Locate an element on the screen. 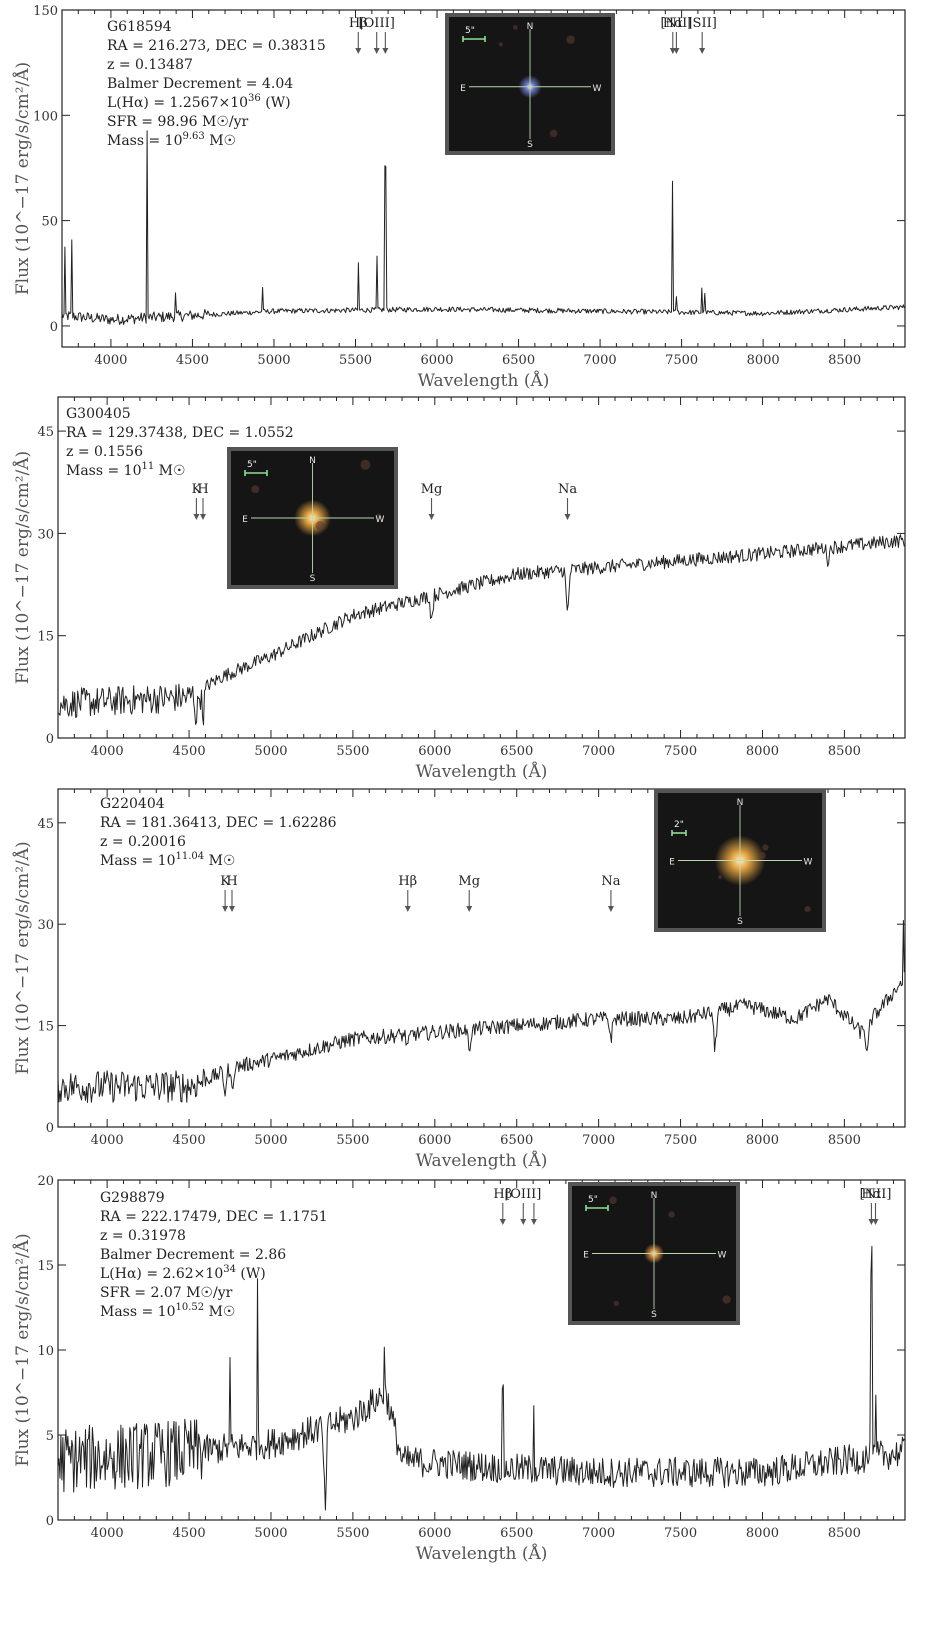 Image resolution: width=949 pixels, height=1638 pixels. line-marker-label: K is located at coordinates (197, 489).